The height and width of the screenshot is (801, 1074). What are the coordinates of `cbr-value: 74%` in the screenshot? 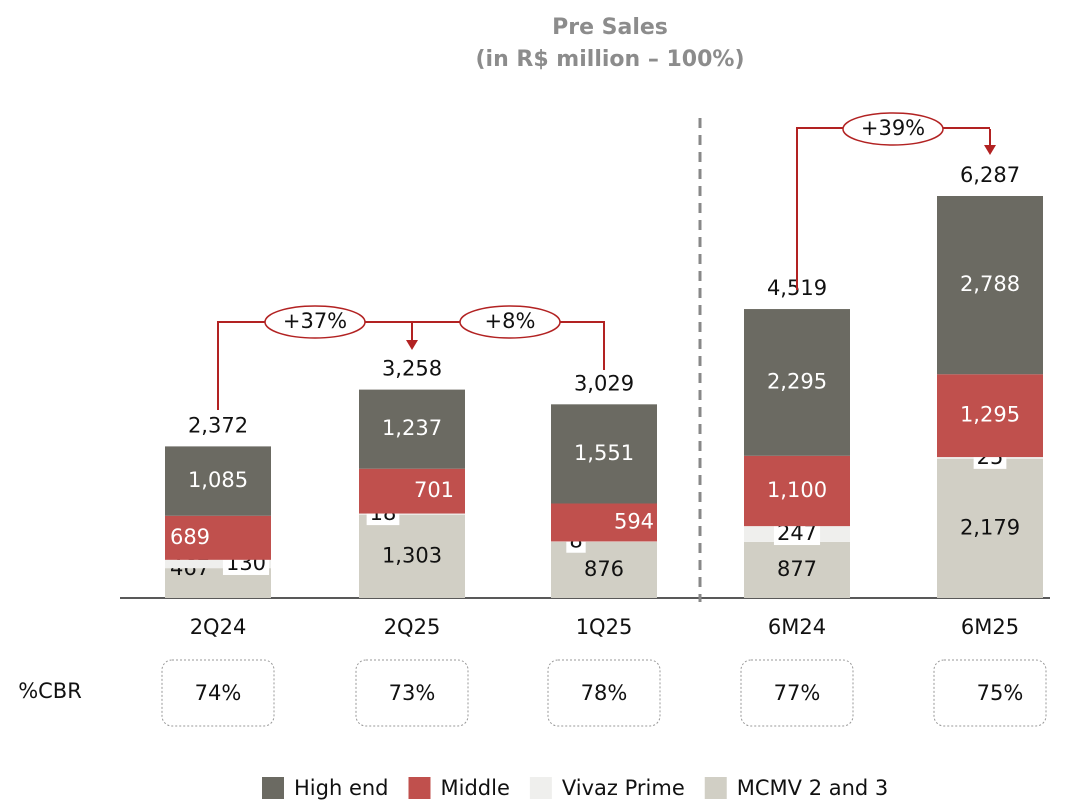 It's located at (218, 693).